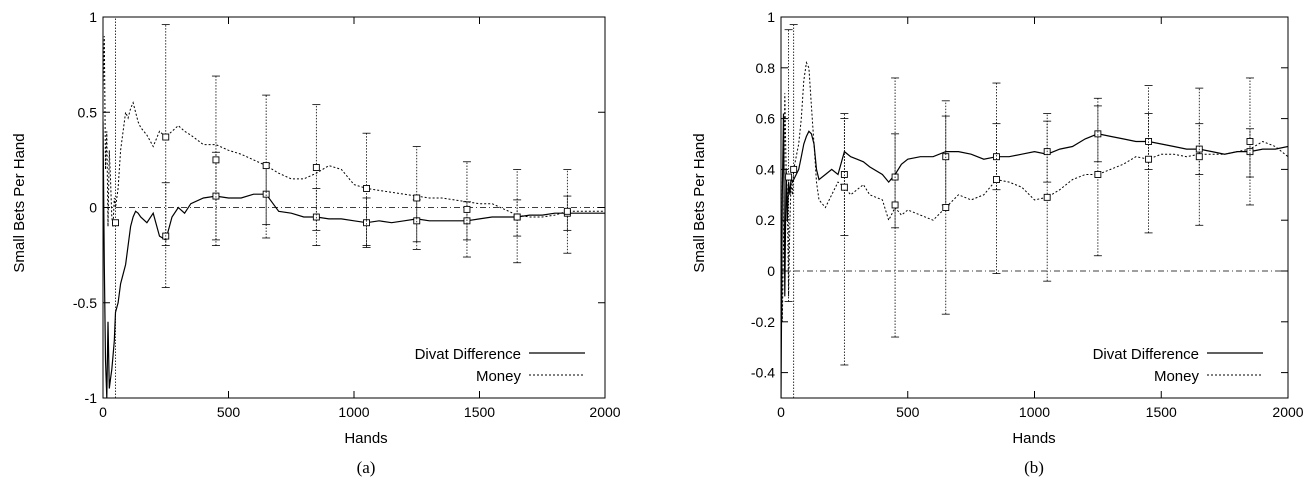 The image size is (1314, 480). What do you see at coordinates (479, 412) in the screenshot?
I see `chart-a-x-tick-label-3: 1500` at bounding box center [479, 412].